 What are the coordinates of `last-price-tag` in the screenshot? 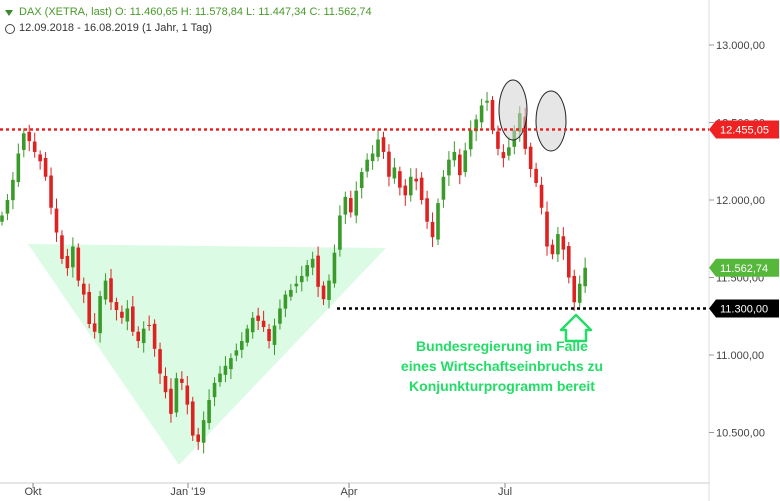 It's located at (744, 267).